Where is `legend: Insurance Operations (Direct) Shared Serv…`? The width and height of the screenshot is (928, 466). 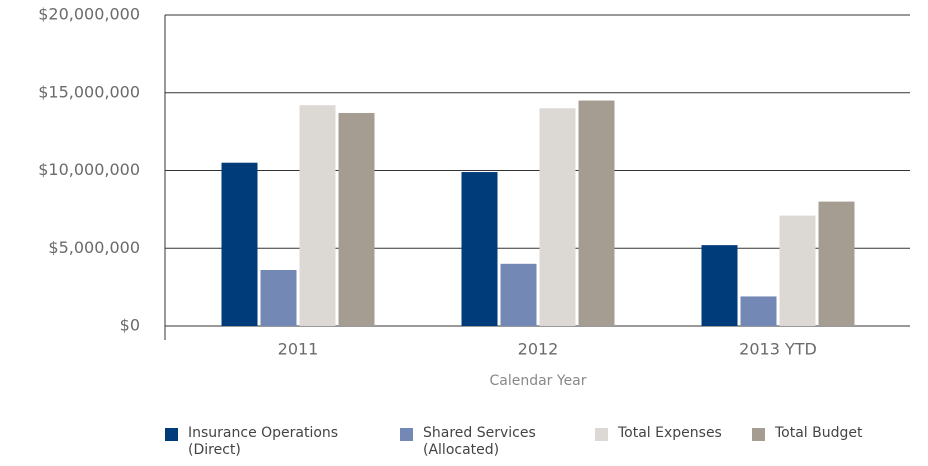 legend: Insurance Operations (Direct) Shared Serv… is located at coordinates (528, 442).